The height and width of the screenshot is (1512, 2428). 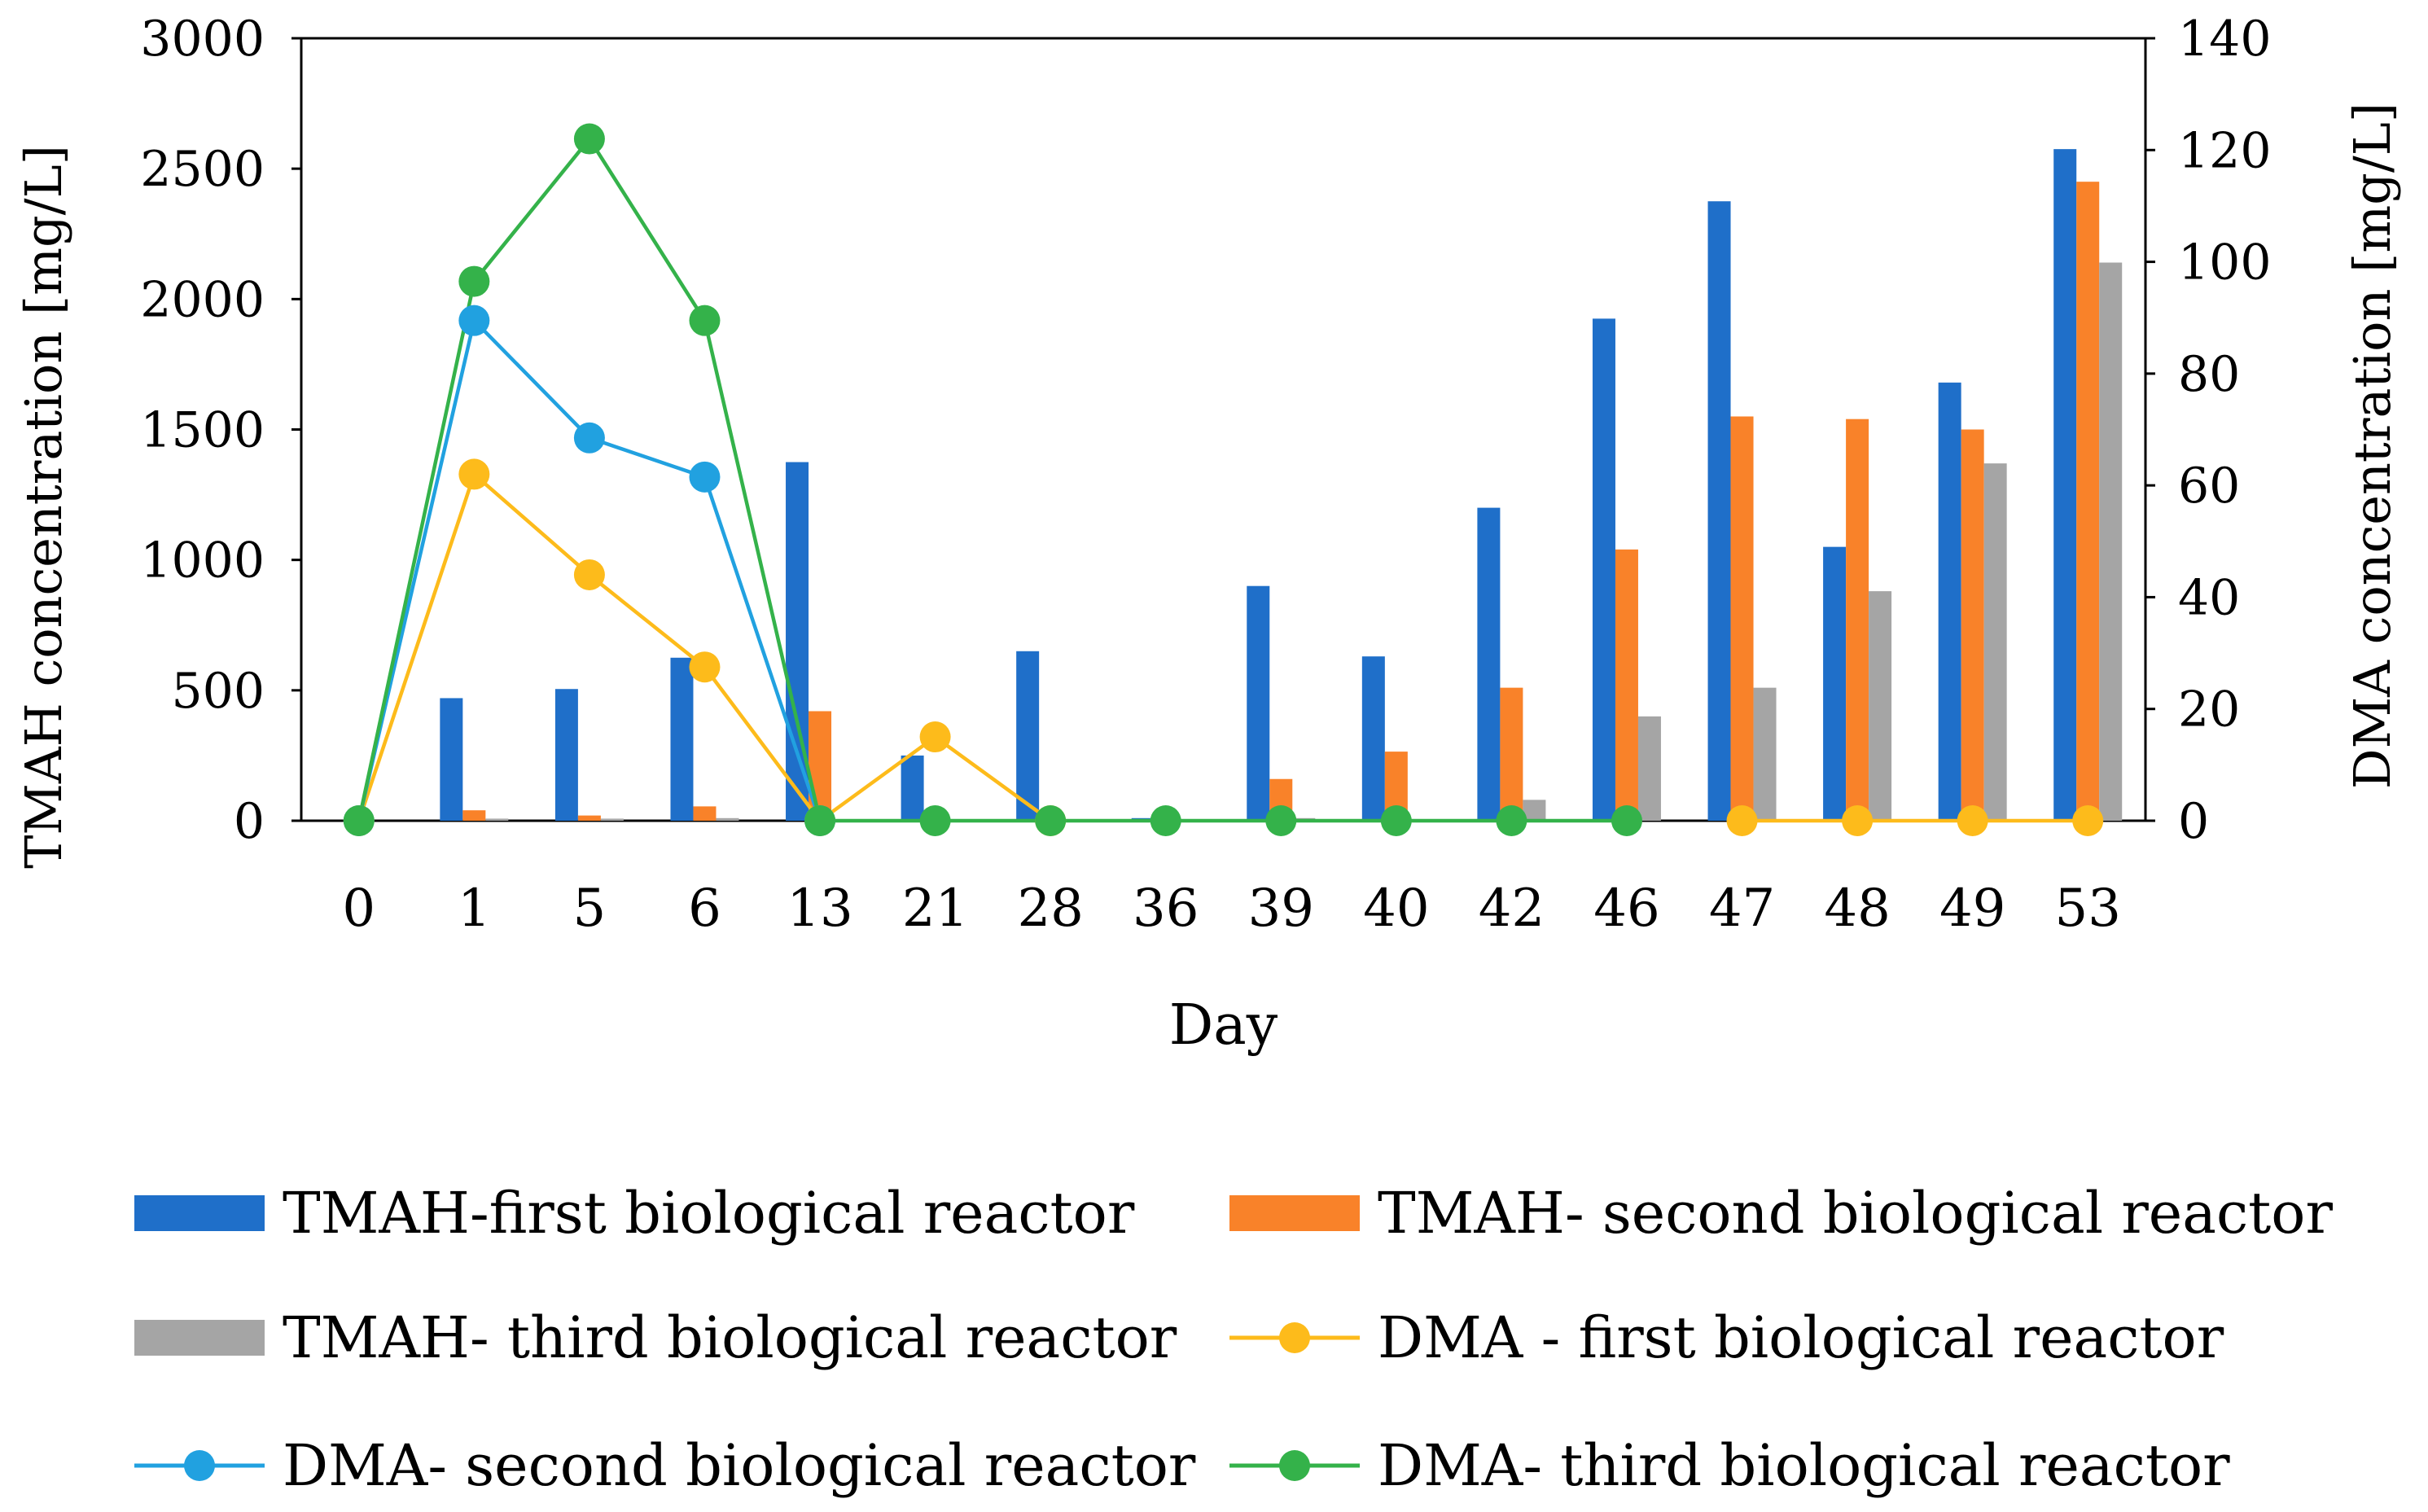 What do you see at coordinates (1855, 1213) in the screenshot?
I see `legend-label: TMAH- second biological reactor` at bounding box center [1855, 1213].